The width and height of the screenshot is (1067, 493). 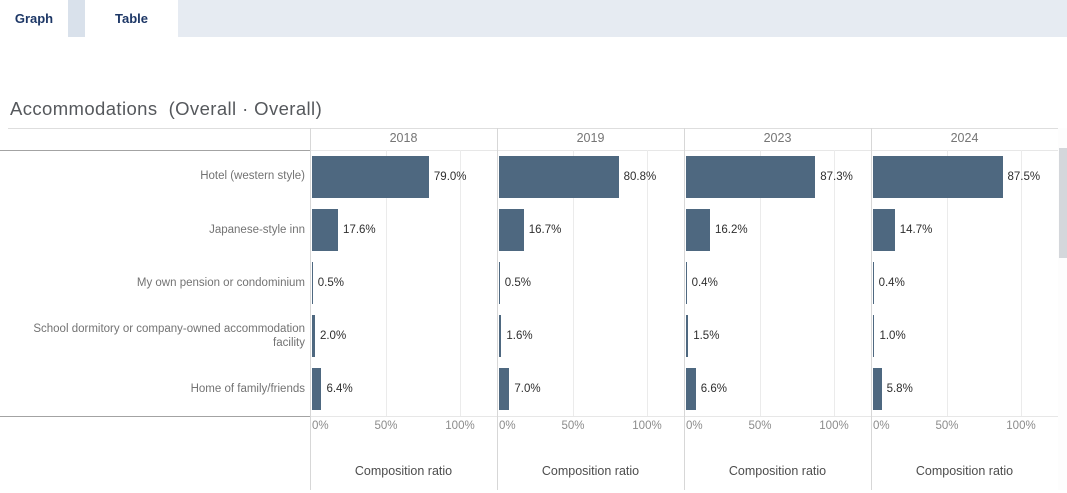 I want to click on vertical-scrollbar, so click(x=1062, y=309).